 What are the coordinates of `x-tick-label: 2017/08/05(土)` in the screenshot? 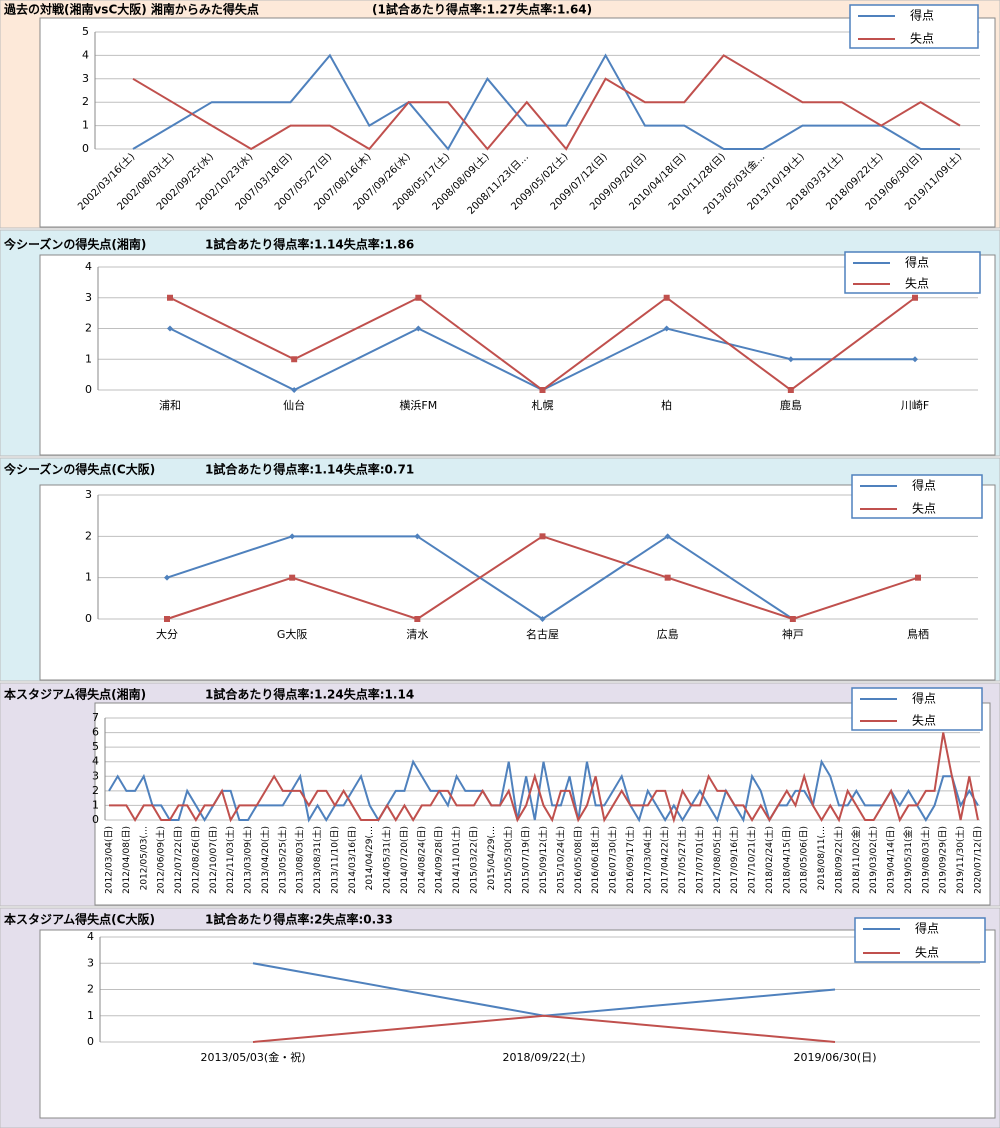 It's located at (717, 860).